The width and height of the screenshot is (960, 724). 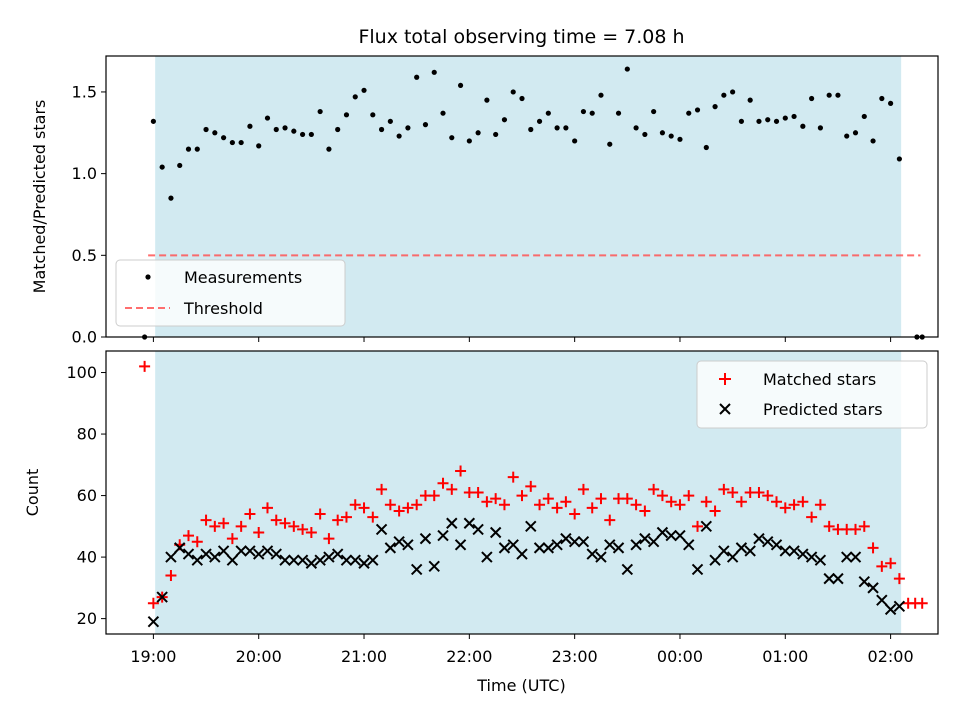 What do you see at coordinates (521, 37) in the screenshot?
I see `chart-title: Flux total observing time = 7.08 h` at bounding box center [521, 37].